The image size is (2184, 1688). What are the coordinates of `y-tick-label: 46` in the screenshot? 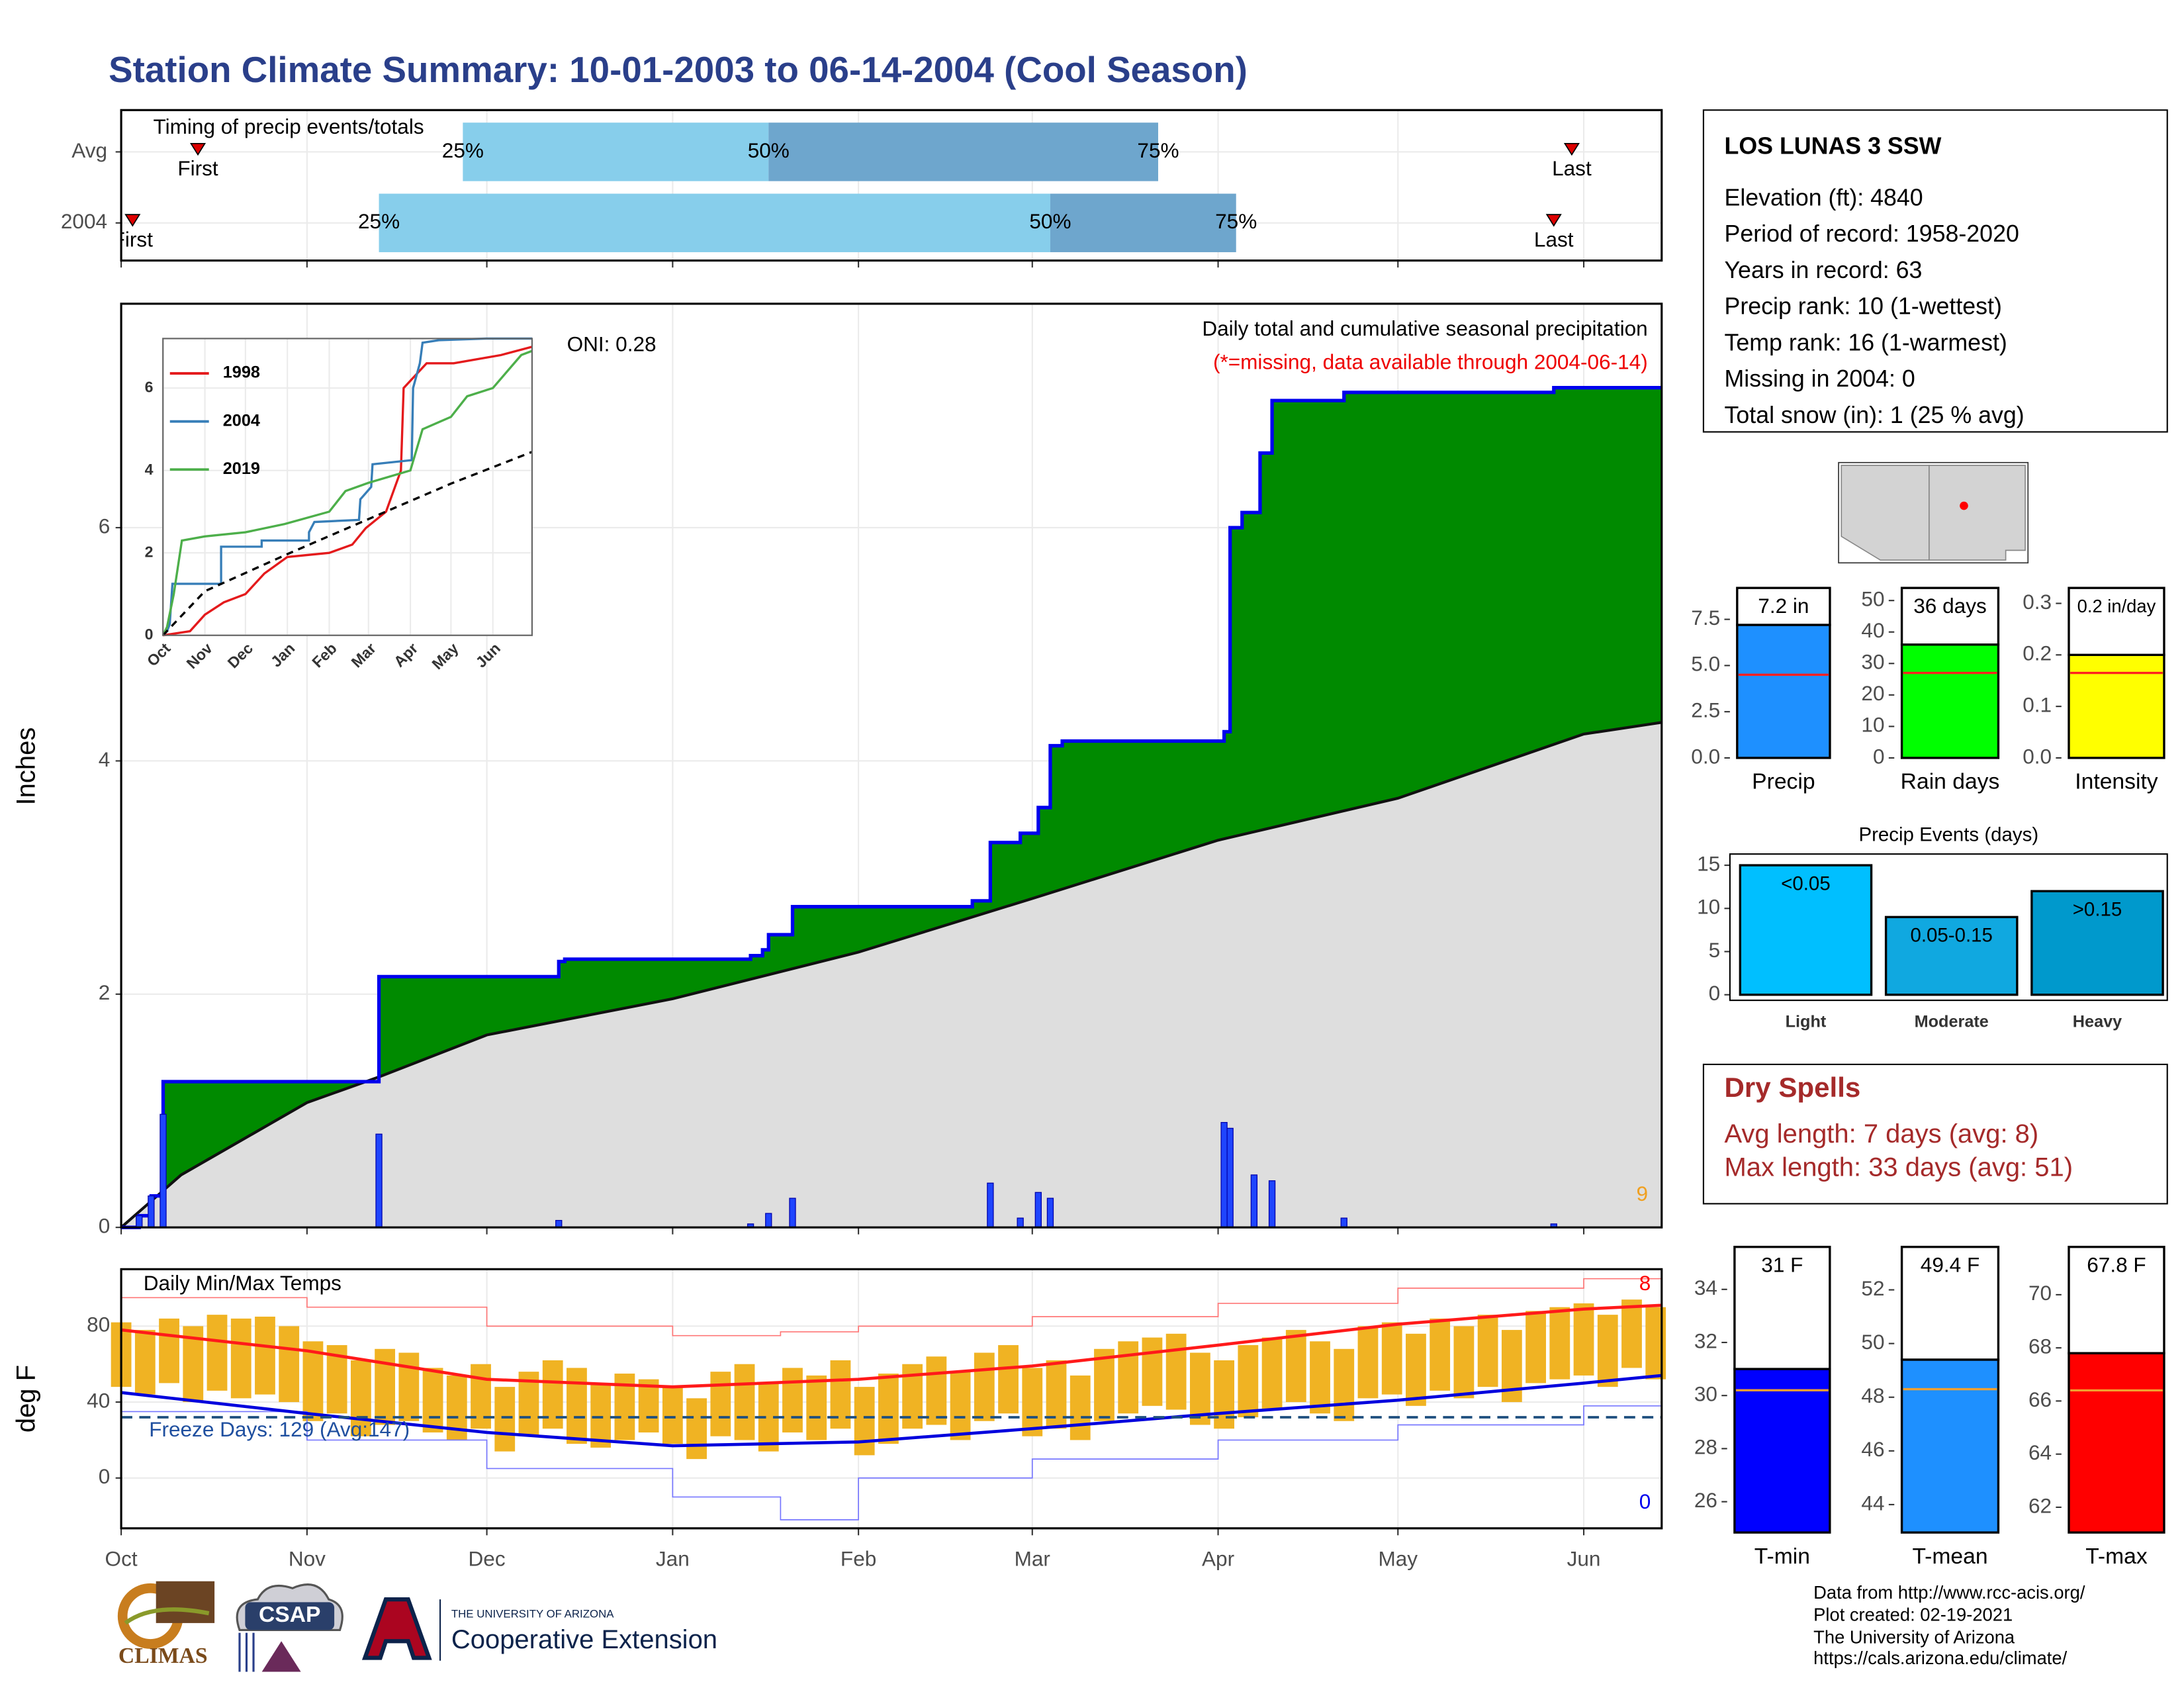 It's located at (1872, 1449).